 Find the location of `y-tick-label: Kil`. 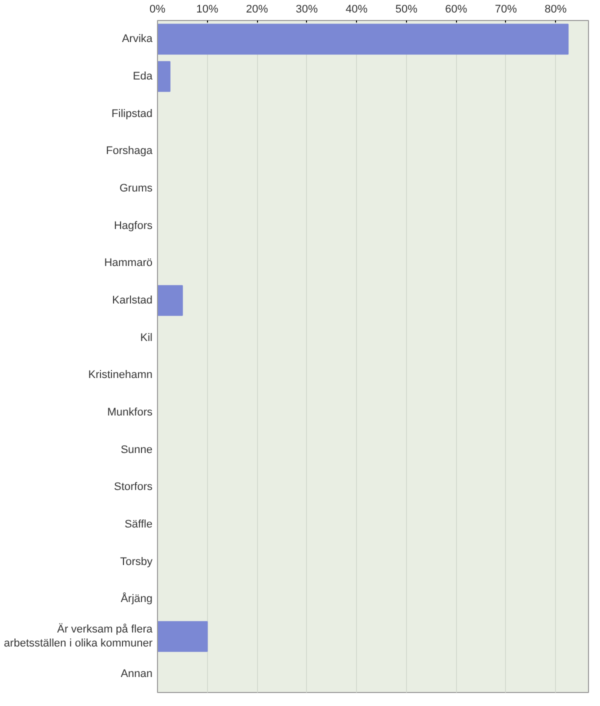

y-tick-label: Kil is located at coordinates (146, 338).